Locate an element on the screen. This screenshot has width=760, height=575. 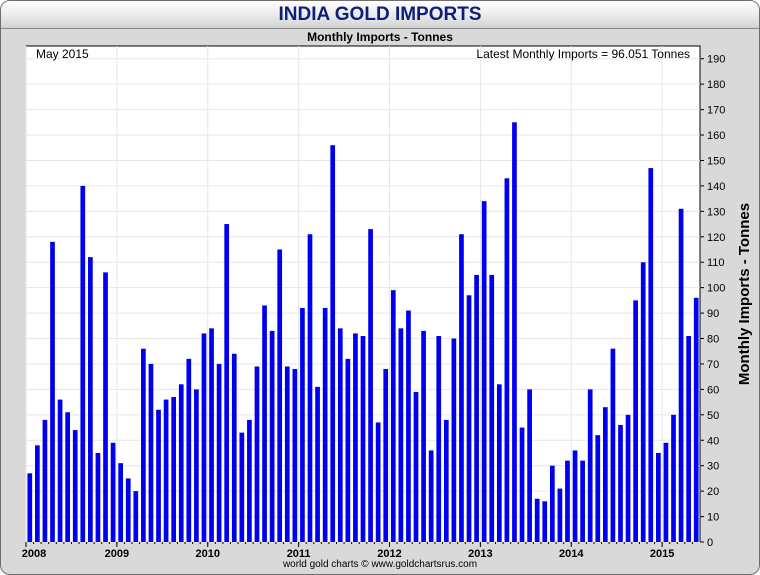
y-tick-label: 70 is located at coordinates (713, 365).